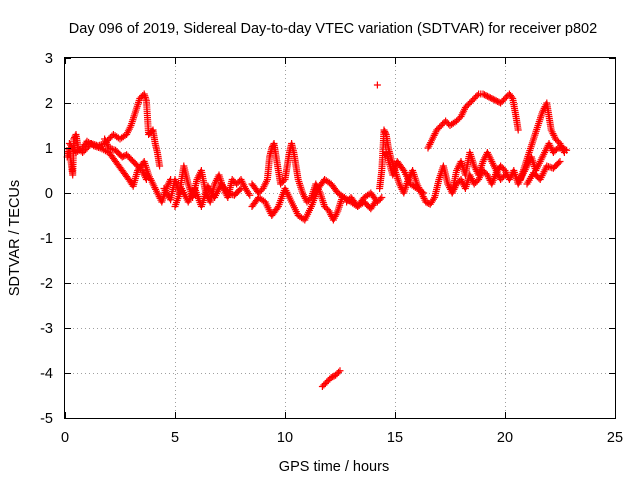 The width and height of the screenshot is (640, 480). Describe the element at coordinates (65, 438) in the screenshot. I see `x-tick-label: 0` at that location.